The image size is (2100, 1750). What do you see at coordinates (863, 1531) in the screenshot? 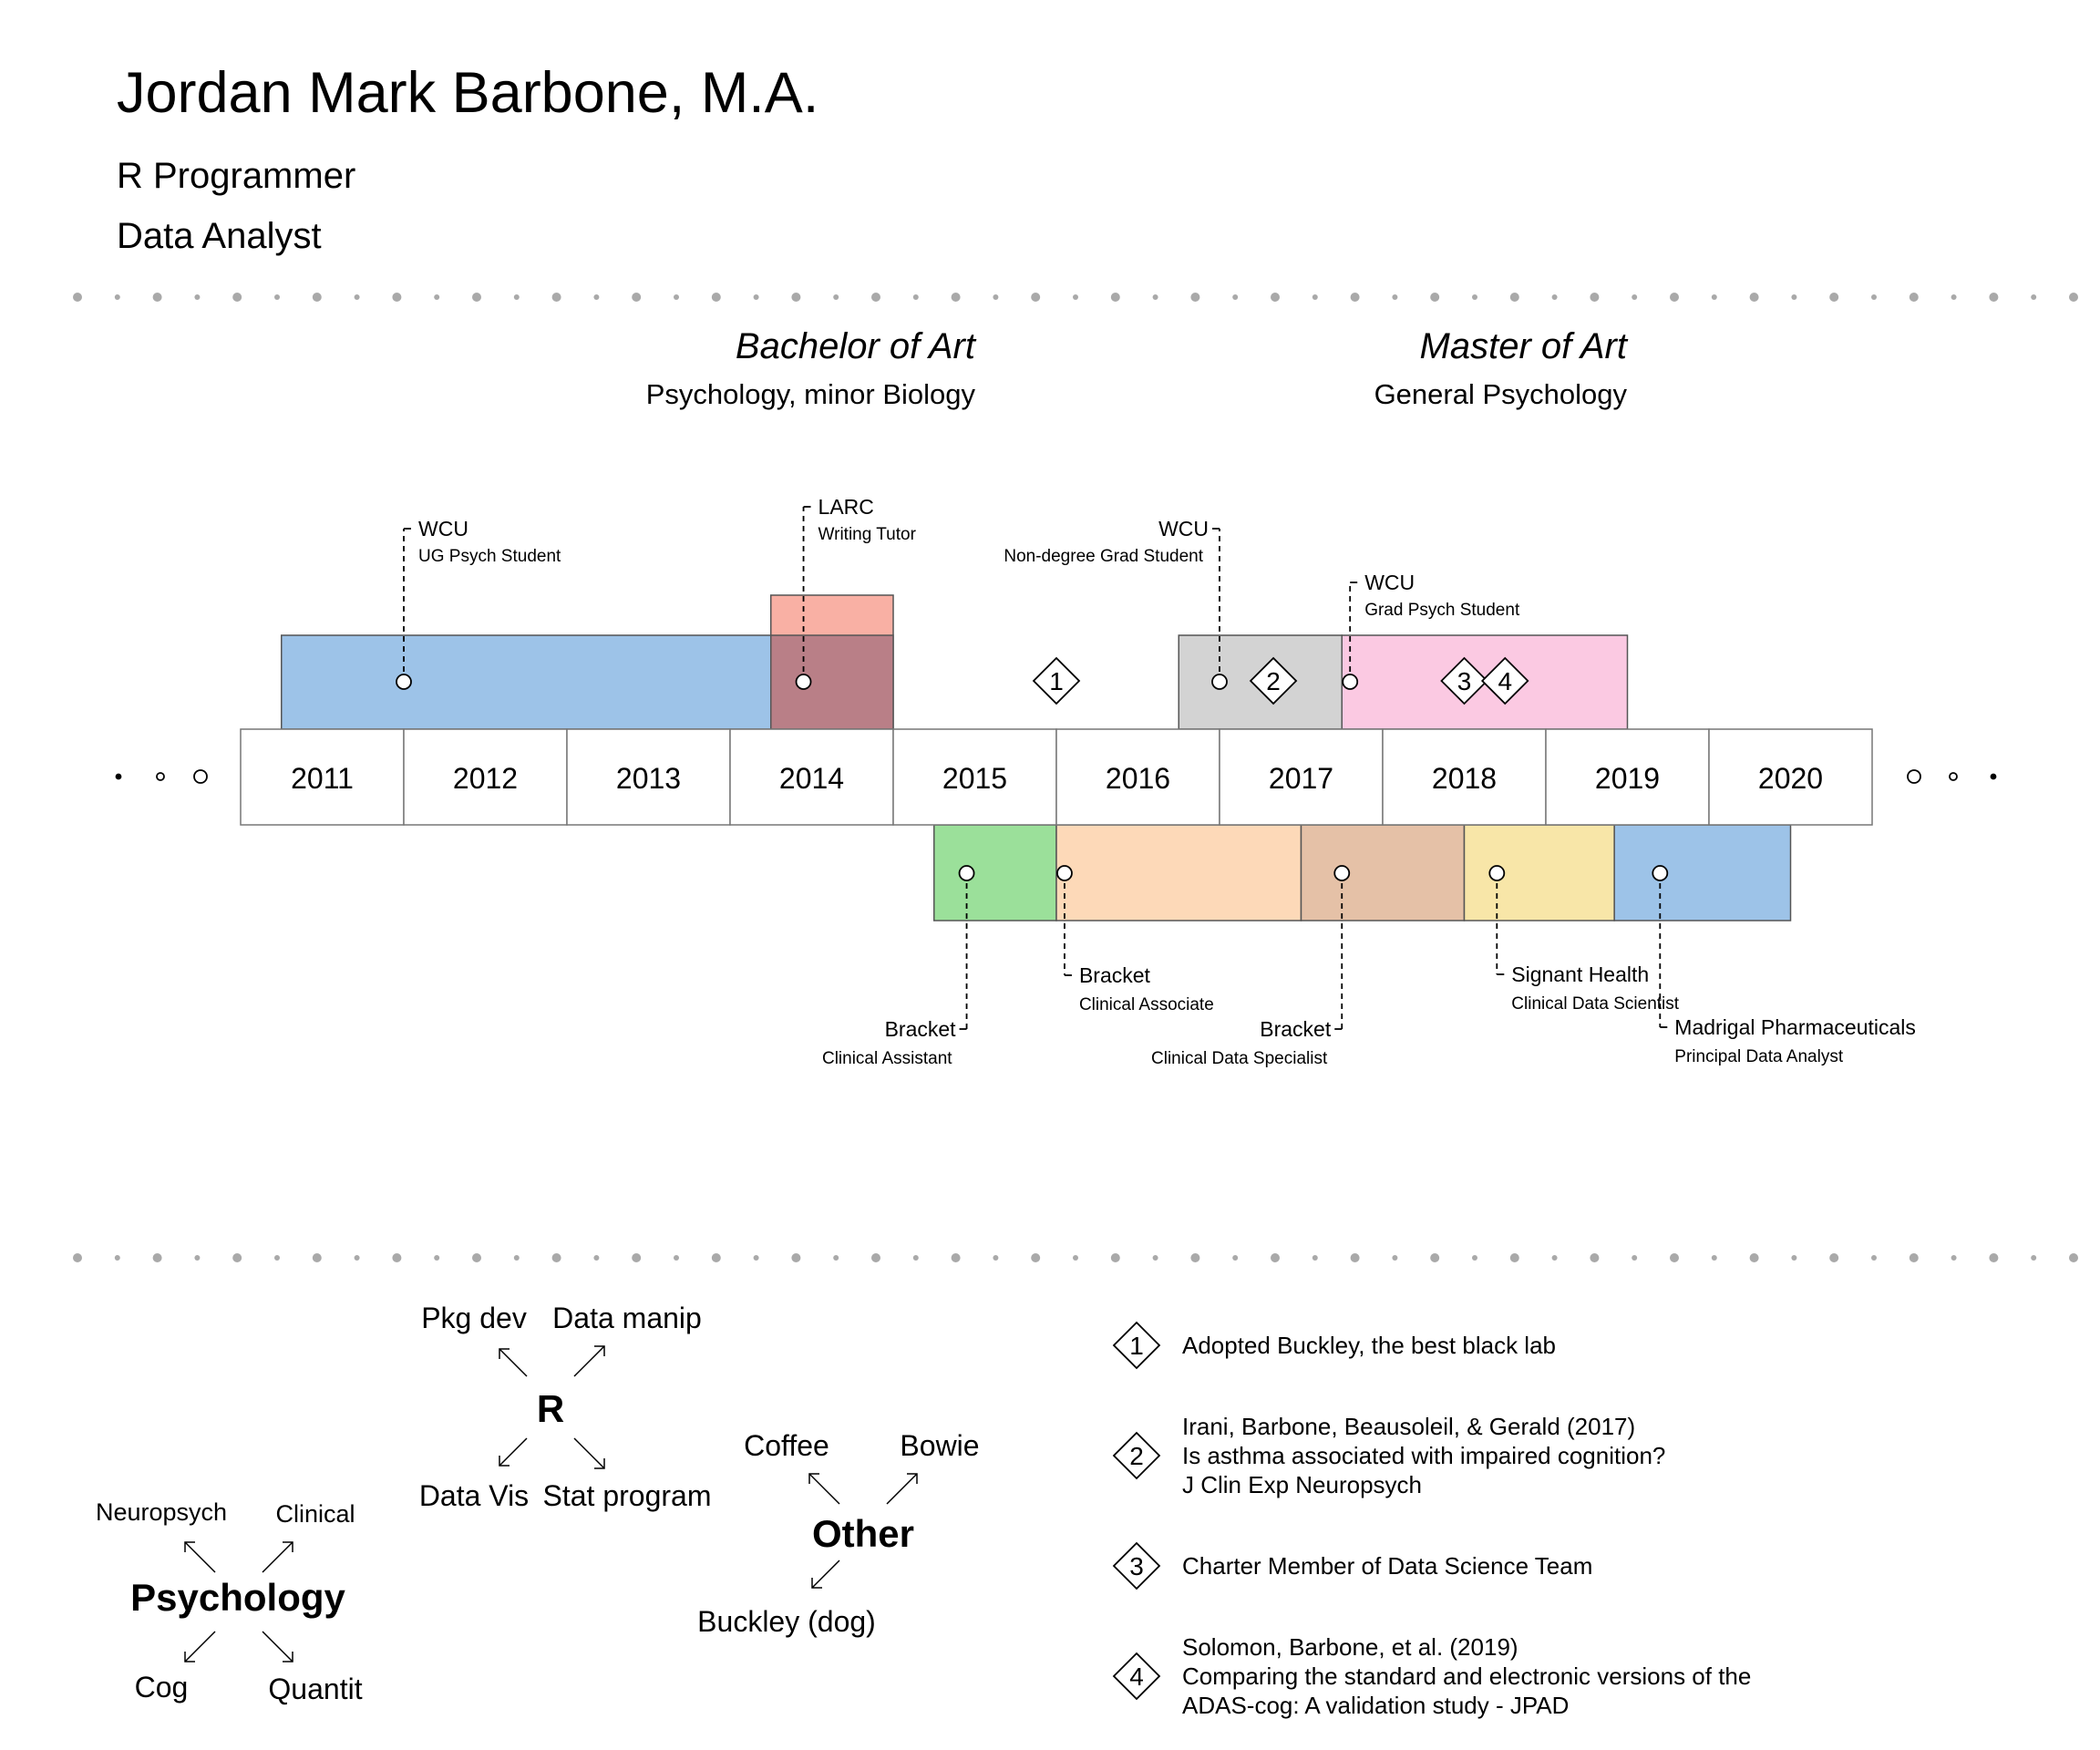
I see `skill-arrows-other` at bounding box center [863, 1531].